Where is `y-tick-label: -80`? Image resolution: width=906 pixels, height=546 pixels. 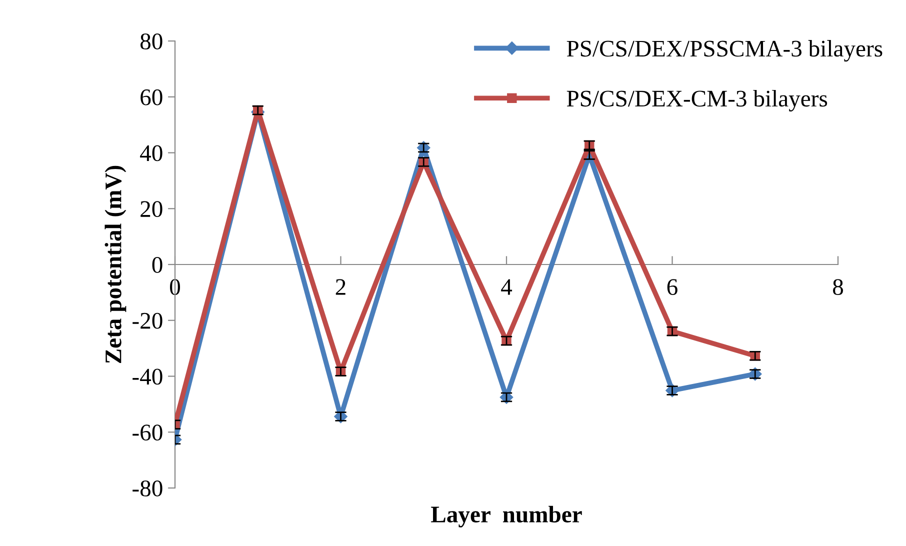
y-tick-label: -80 is located at coordinates (147, 488).